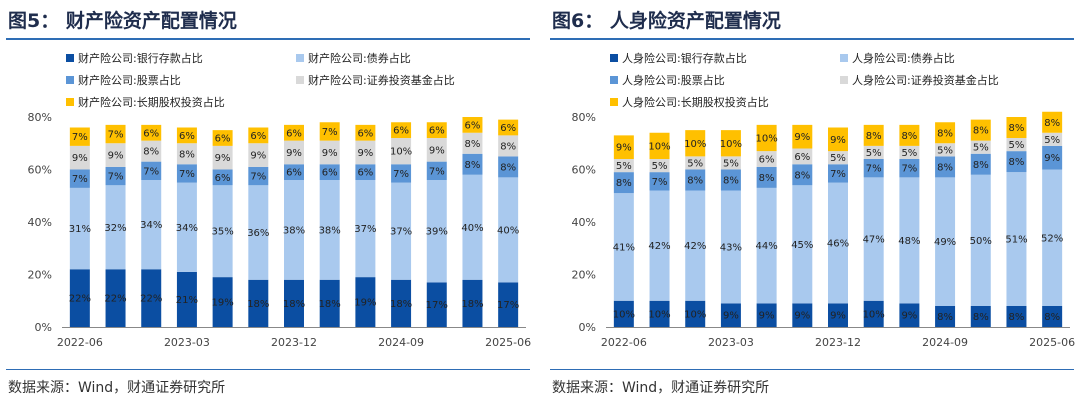 The height and width of the screenshot is (412, 1080). I want to click on legend-item: 人身险公司:证券投资基金占比, so click(919, 80).